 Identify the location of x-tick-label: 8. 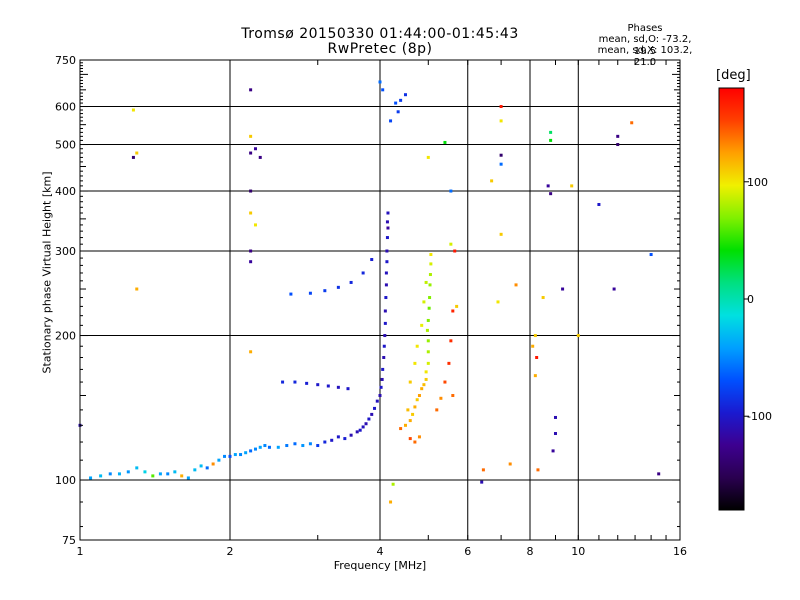
(530, 551).